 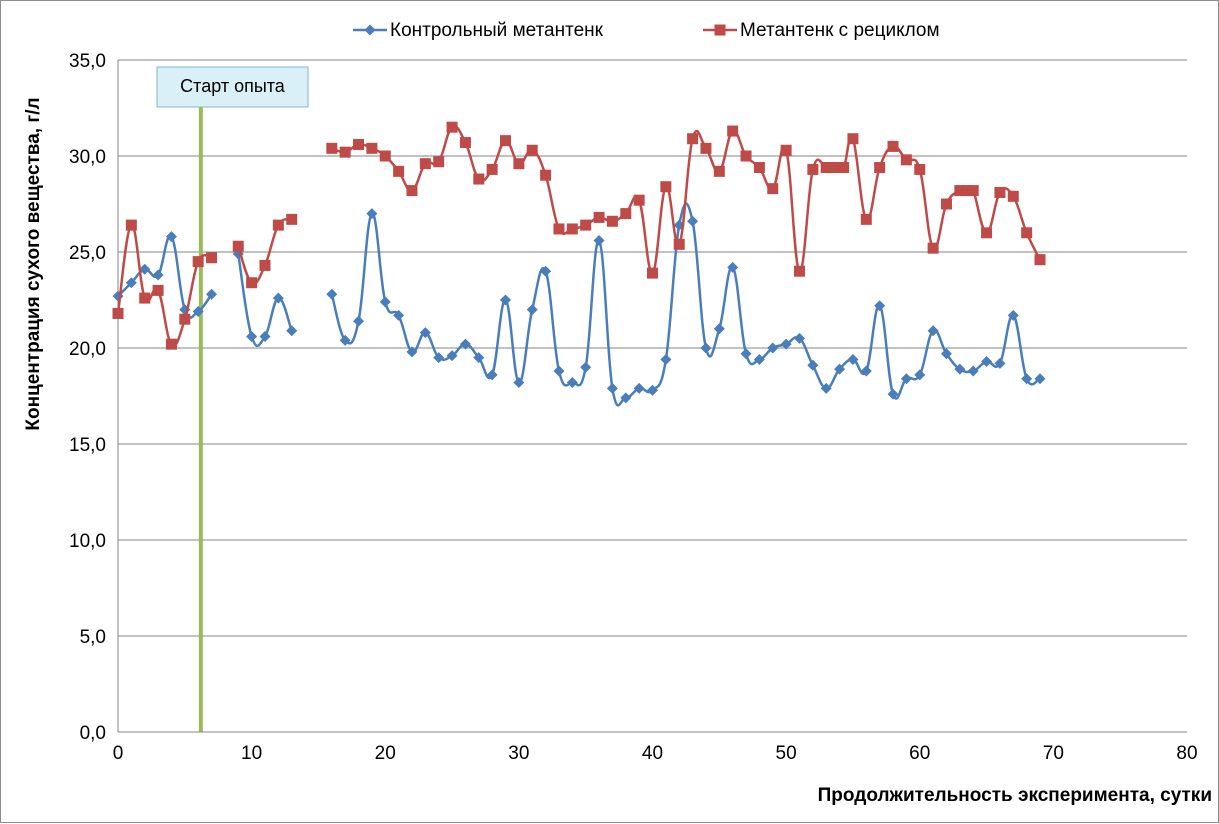 What do you see at coordinates (655, 753) in the screenshot?
I see `x-tick-labels: 0 10 20 30 40 50 60 70 80` at bounding box center [655, 753].